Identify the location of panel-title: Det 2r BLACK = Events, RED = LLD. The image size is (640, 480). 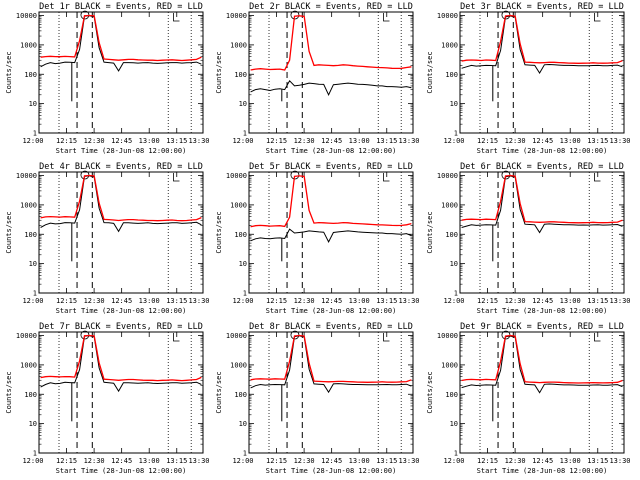
(331, 7).